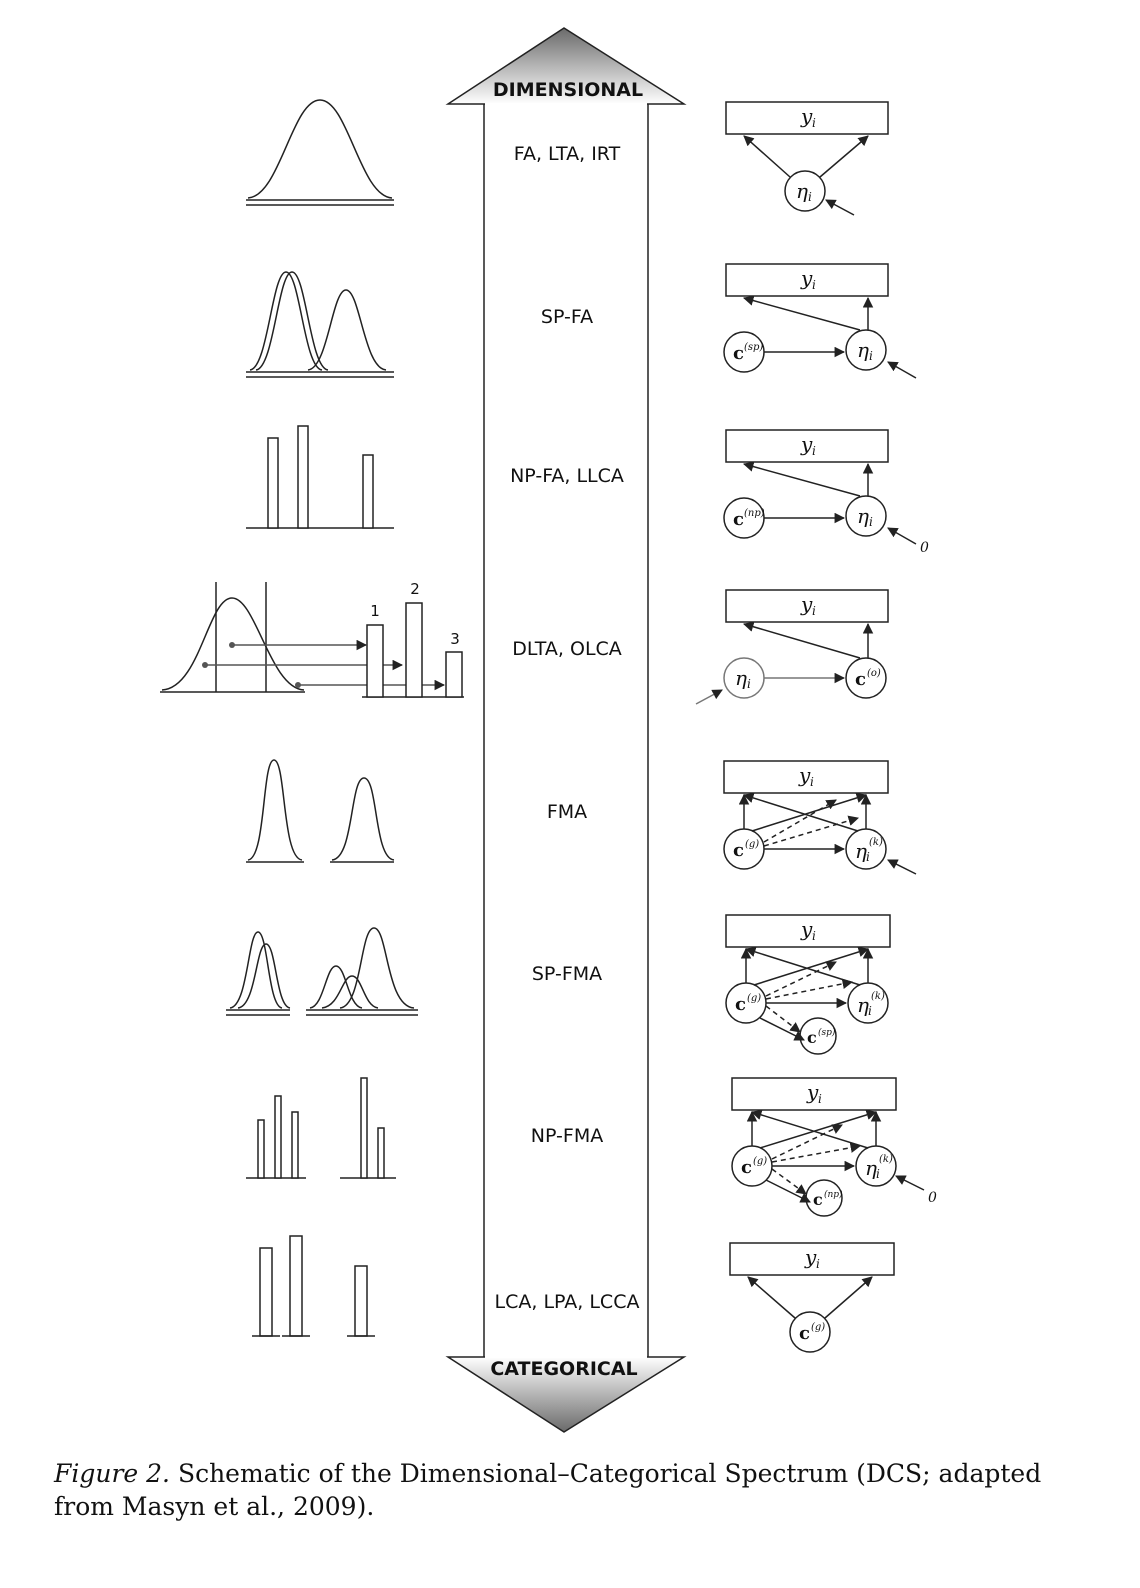 The height and width of the screenshot is (1588, 1140). What do you see at coordinates (320, 477) in the screenshot?
I see `sketch-np-fa` at bounding box center [320, 477].